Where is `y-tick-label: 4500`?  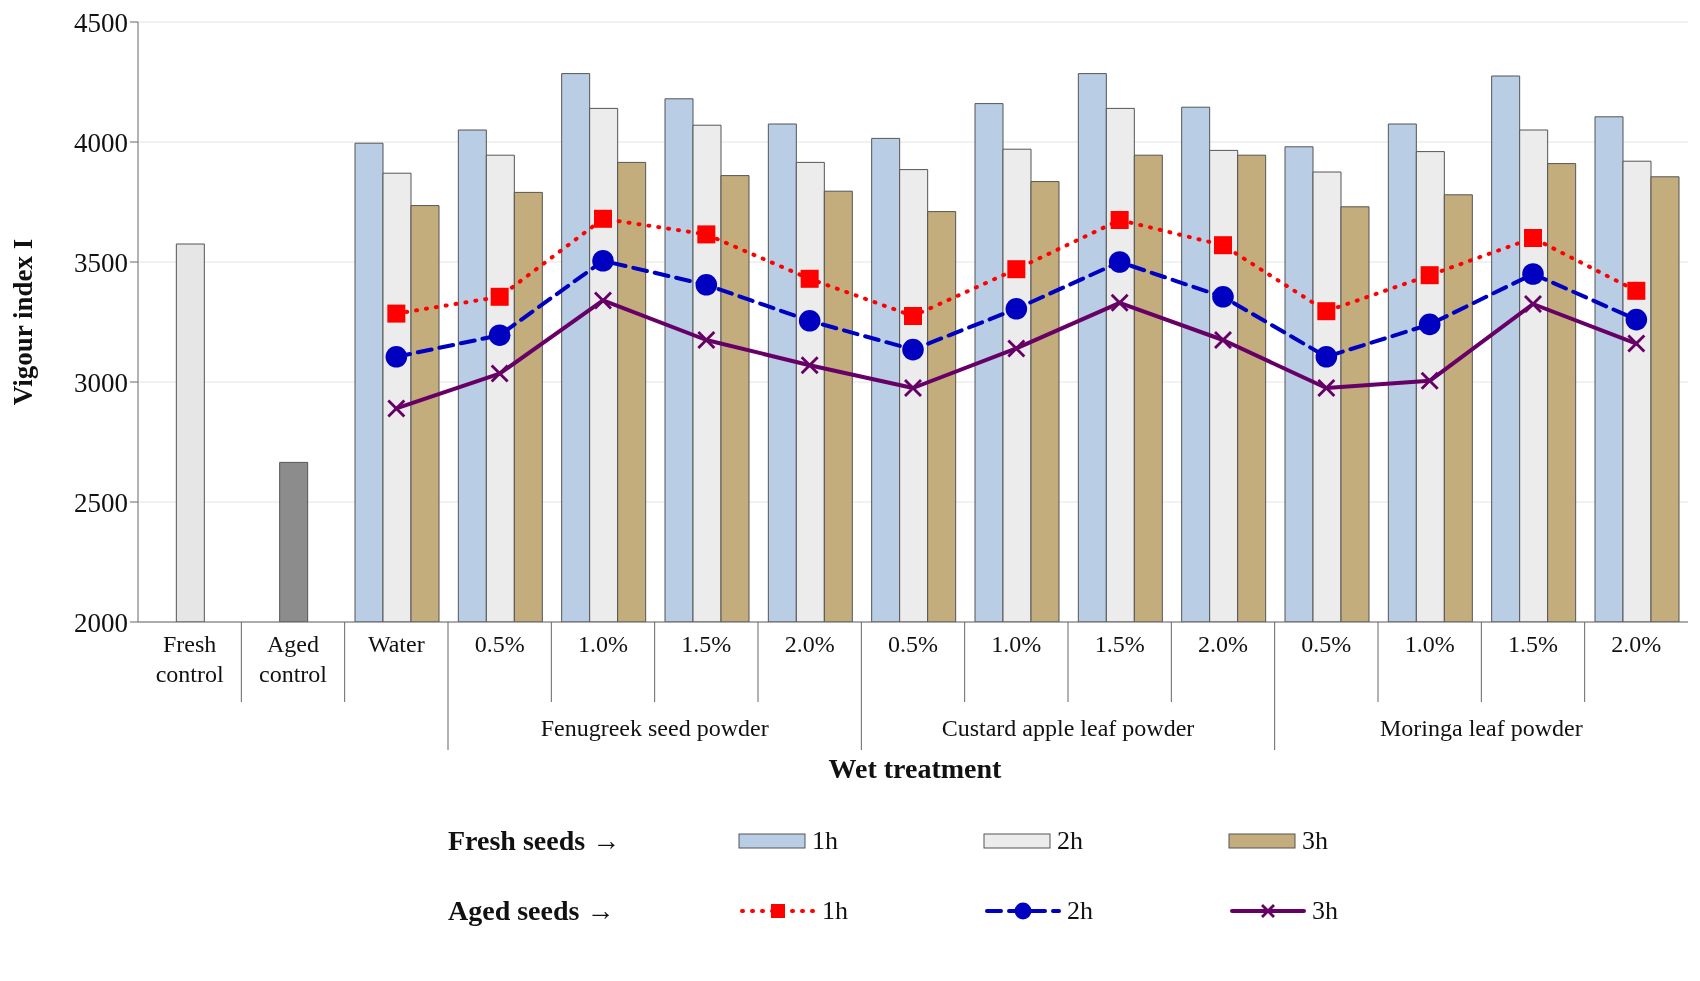 y-tick-label: 4500 is located at coordinates (101, 22).